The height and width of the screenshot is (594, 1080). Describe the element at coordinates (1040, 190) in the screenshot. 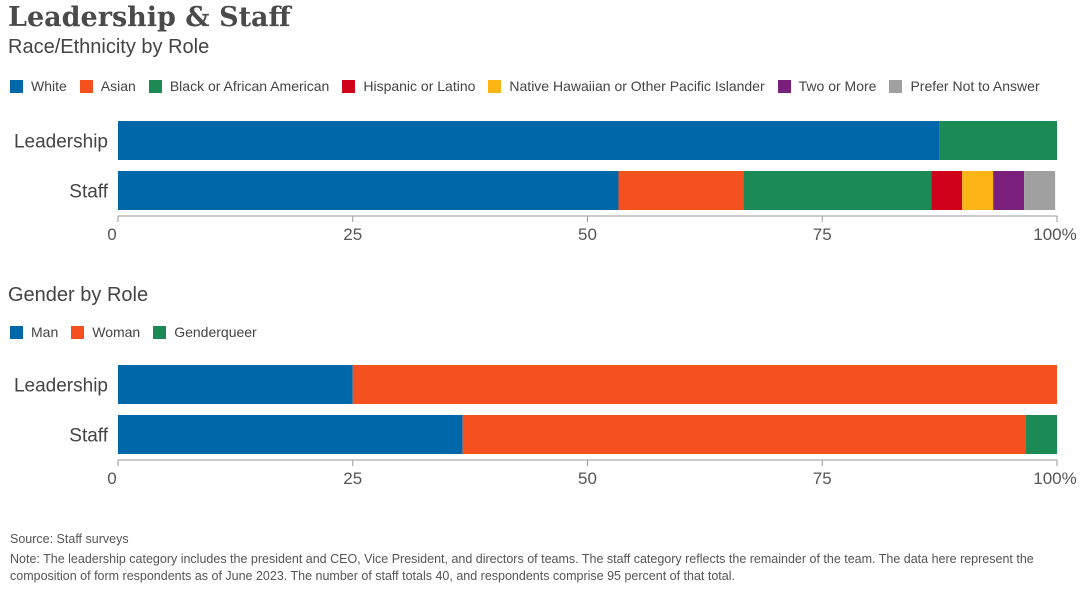

I see `bar-staff-prefer-not-to-answer` at that location.